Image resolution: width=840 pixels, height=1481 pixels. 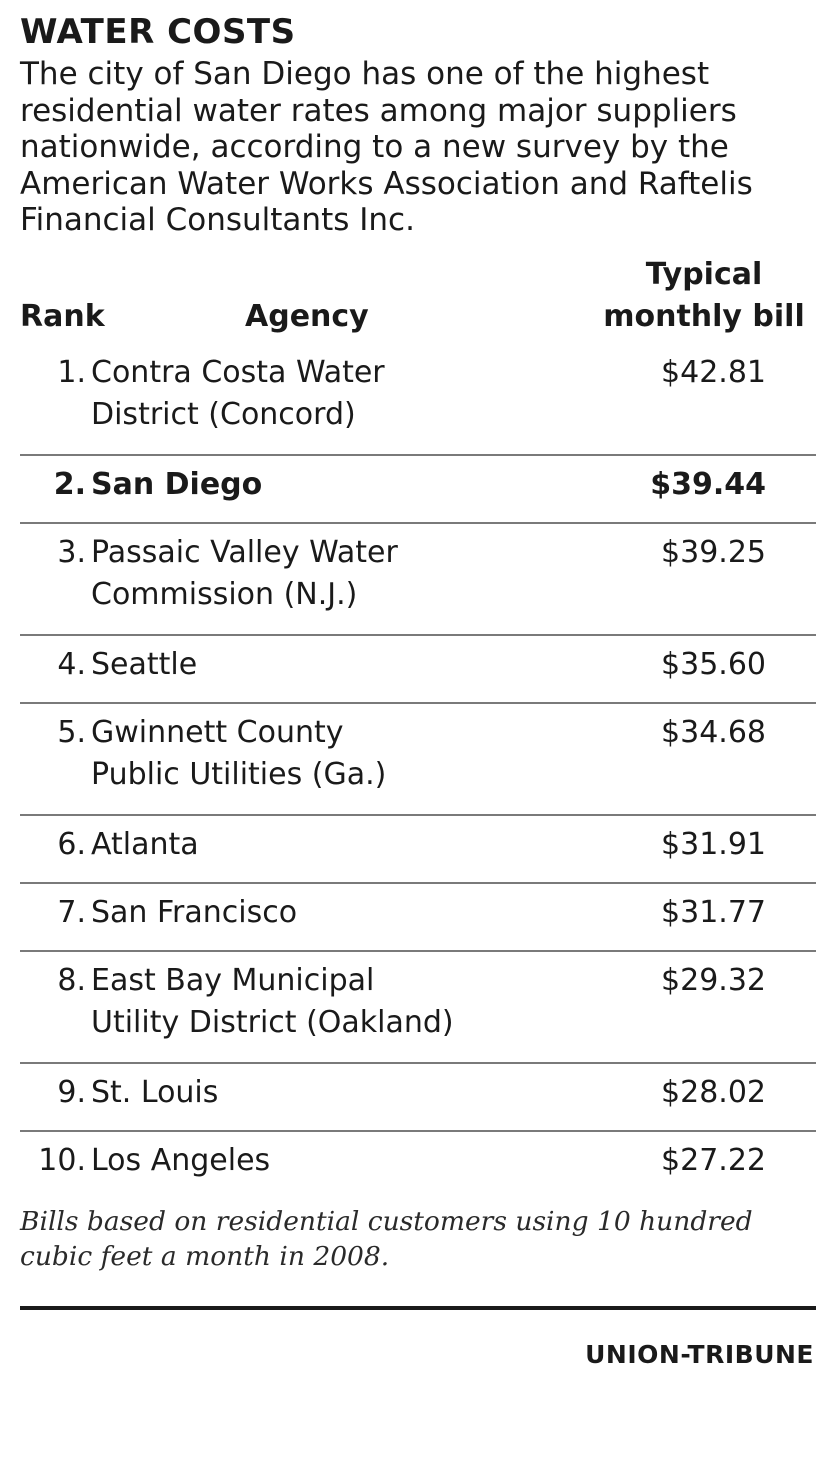 I want to click on row-rank: 6., so click(x=71, y=844).